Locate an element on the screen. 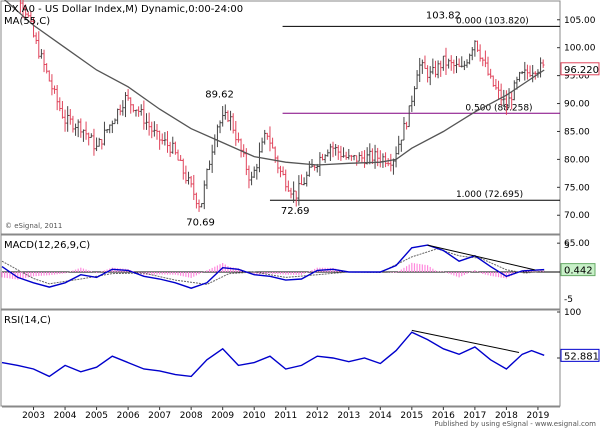 The width and height of the screenshot is (600, 430). rsi-last-value: 52.881 is located at coordinates (581, 356).